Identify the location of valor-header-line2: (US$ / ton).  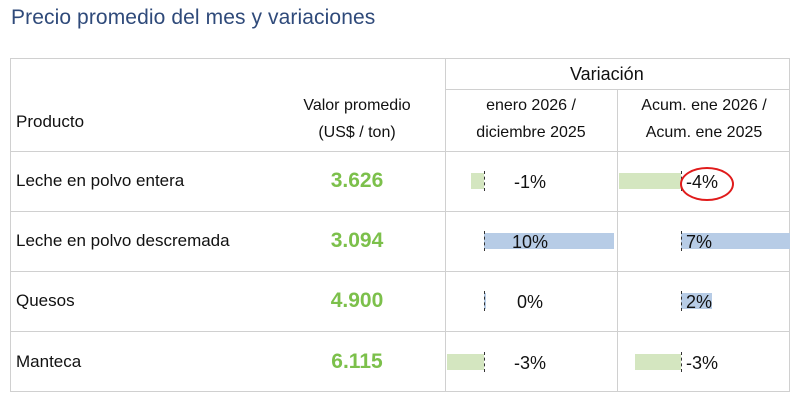
(357, 132).